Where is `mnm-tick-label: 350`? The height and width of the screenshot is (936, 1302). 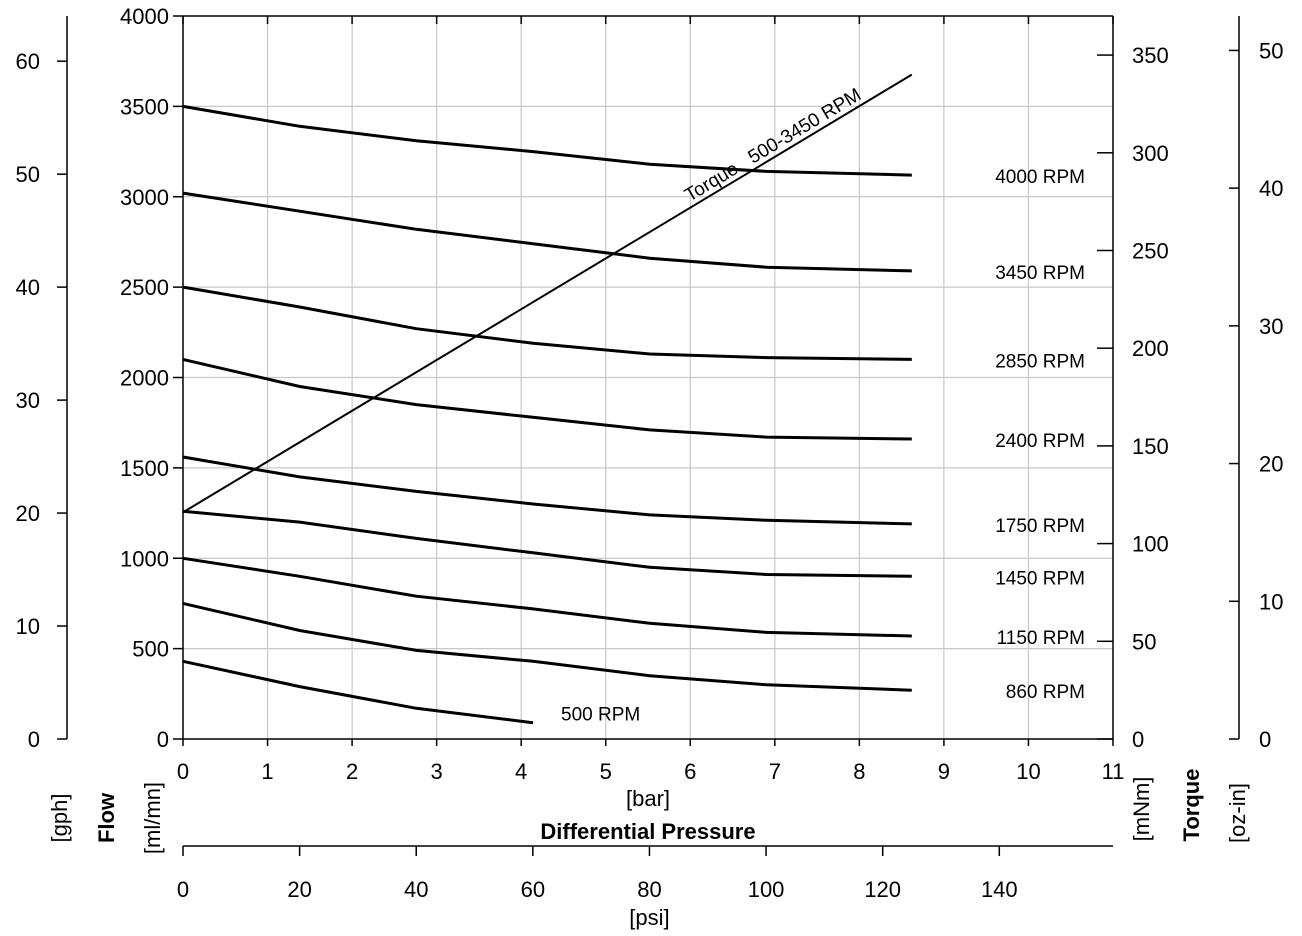 mnm-tick-label: 350 is located at coordinates (1150, 55).